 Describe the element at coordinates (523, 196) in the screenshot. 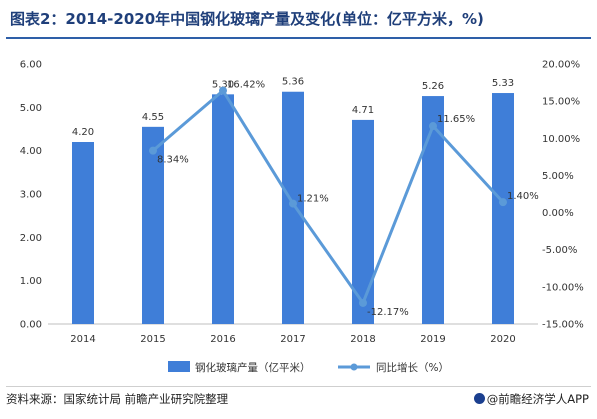

I see `line-value-label: 1.40%` at that location.